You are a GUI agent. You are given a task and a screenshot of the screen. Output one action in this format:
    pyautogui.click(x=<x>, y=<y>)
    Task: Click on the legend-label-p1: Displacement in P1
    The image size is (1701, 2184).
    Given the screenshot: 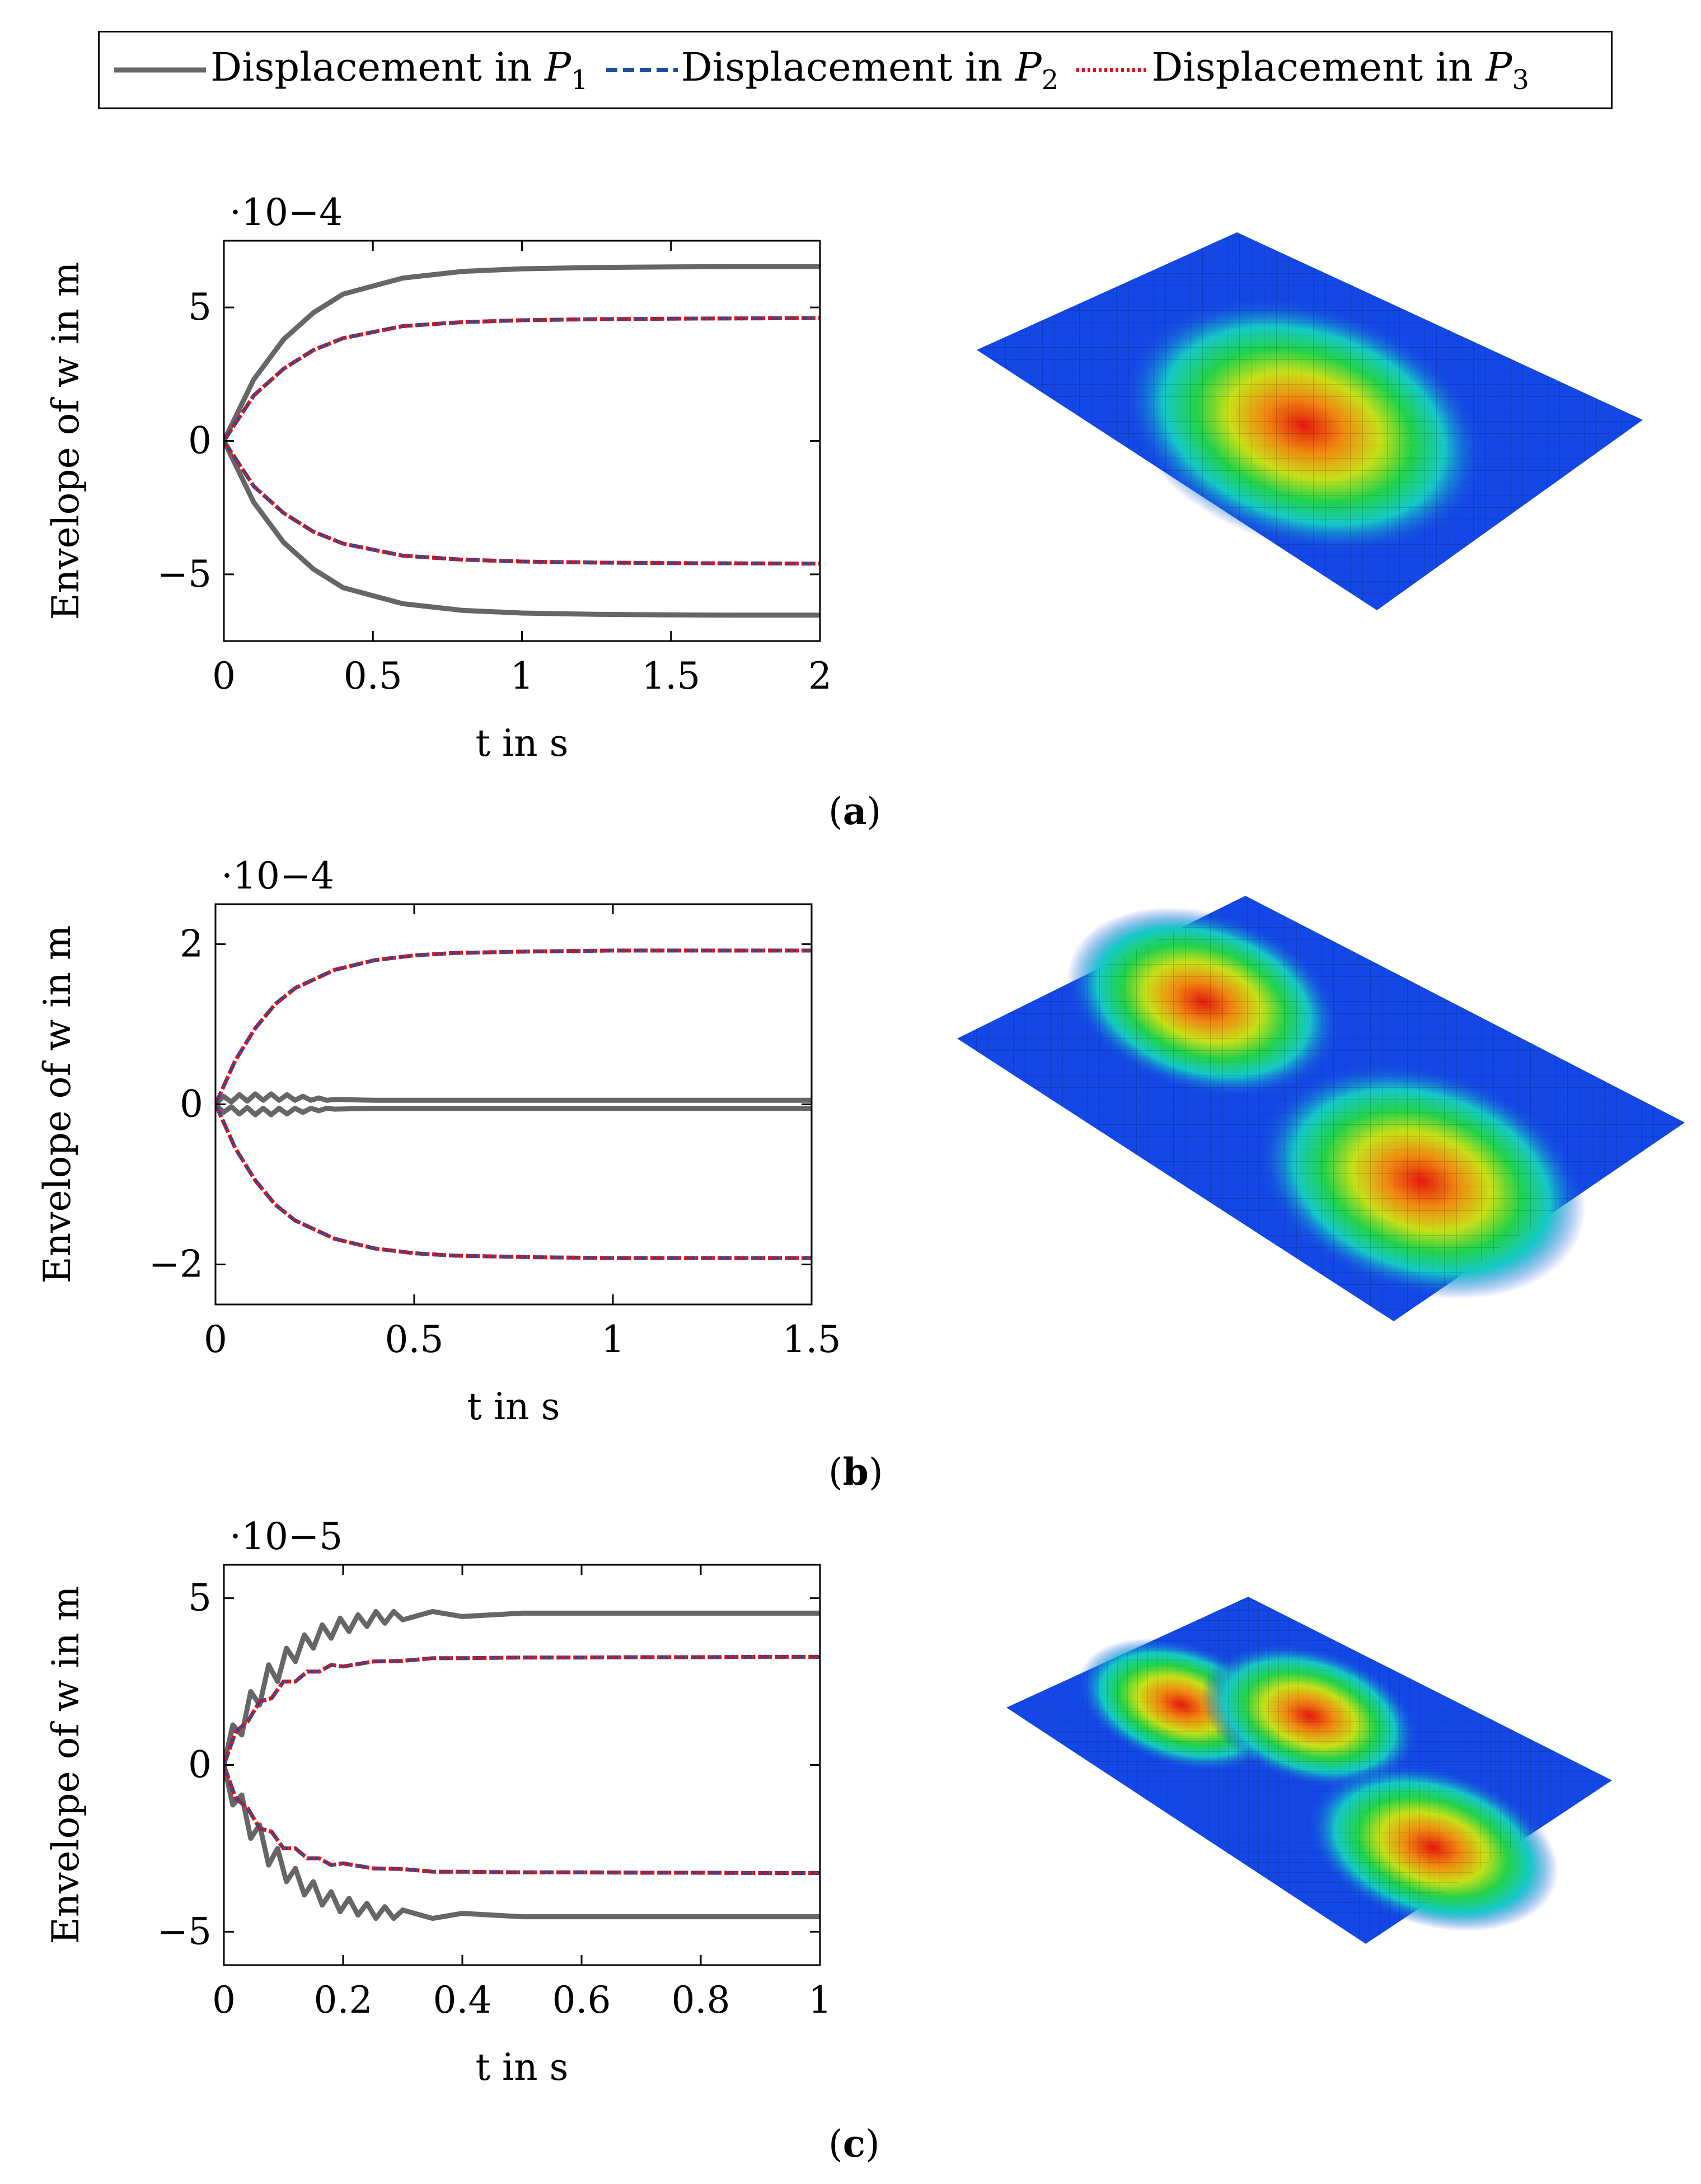 What is the action you would take?
    pyautogui.click(x=399, y=70)
    